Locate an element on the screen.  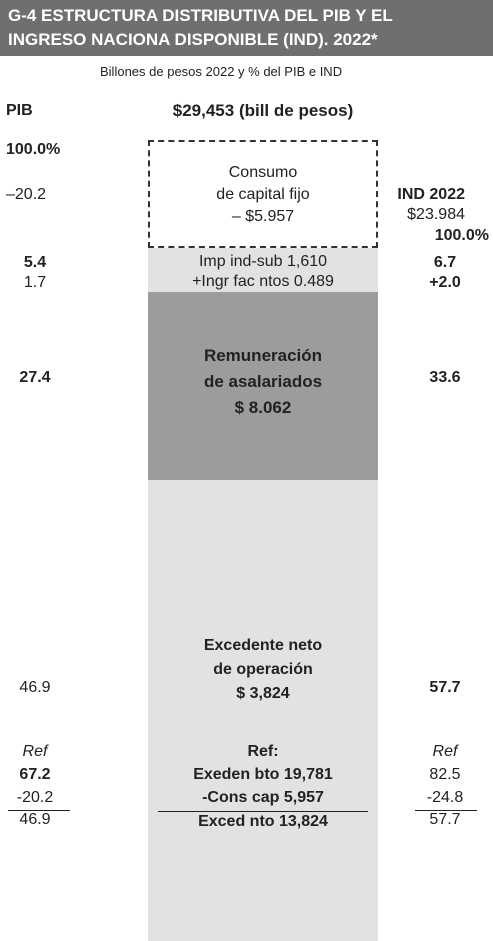
block-text: de operación is located at coordinates (263, 669).